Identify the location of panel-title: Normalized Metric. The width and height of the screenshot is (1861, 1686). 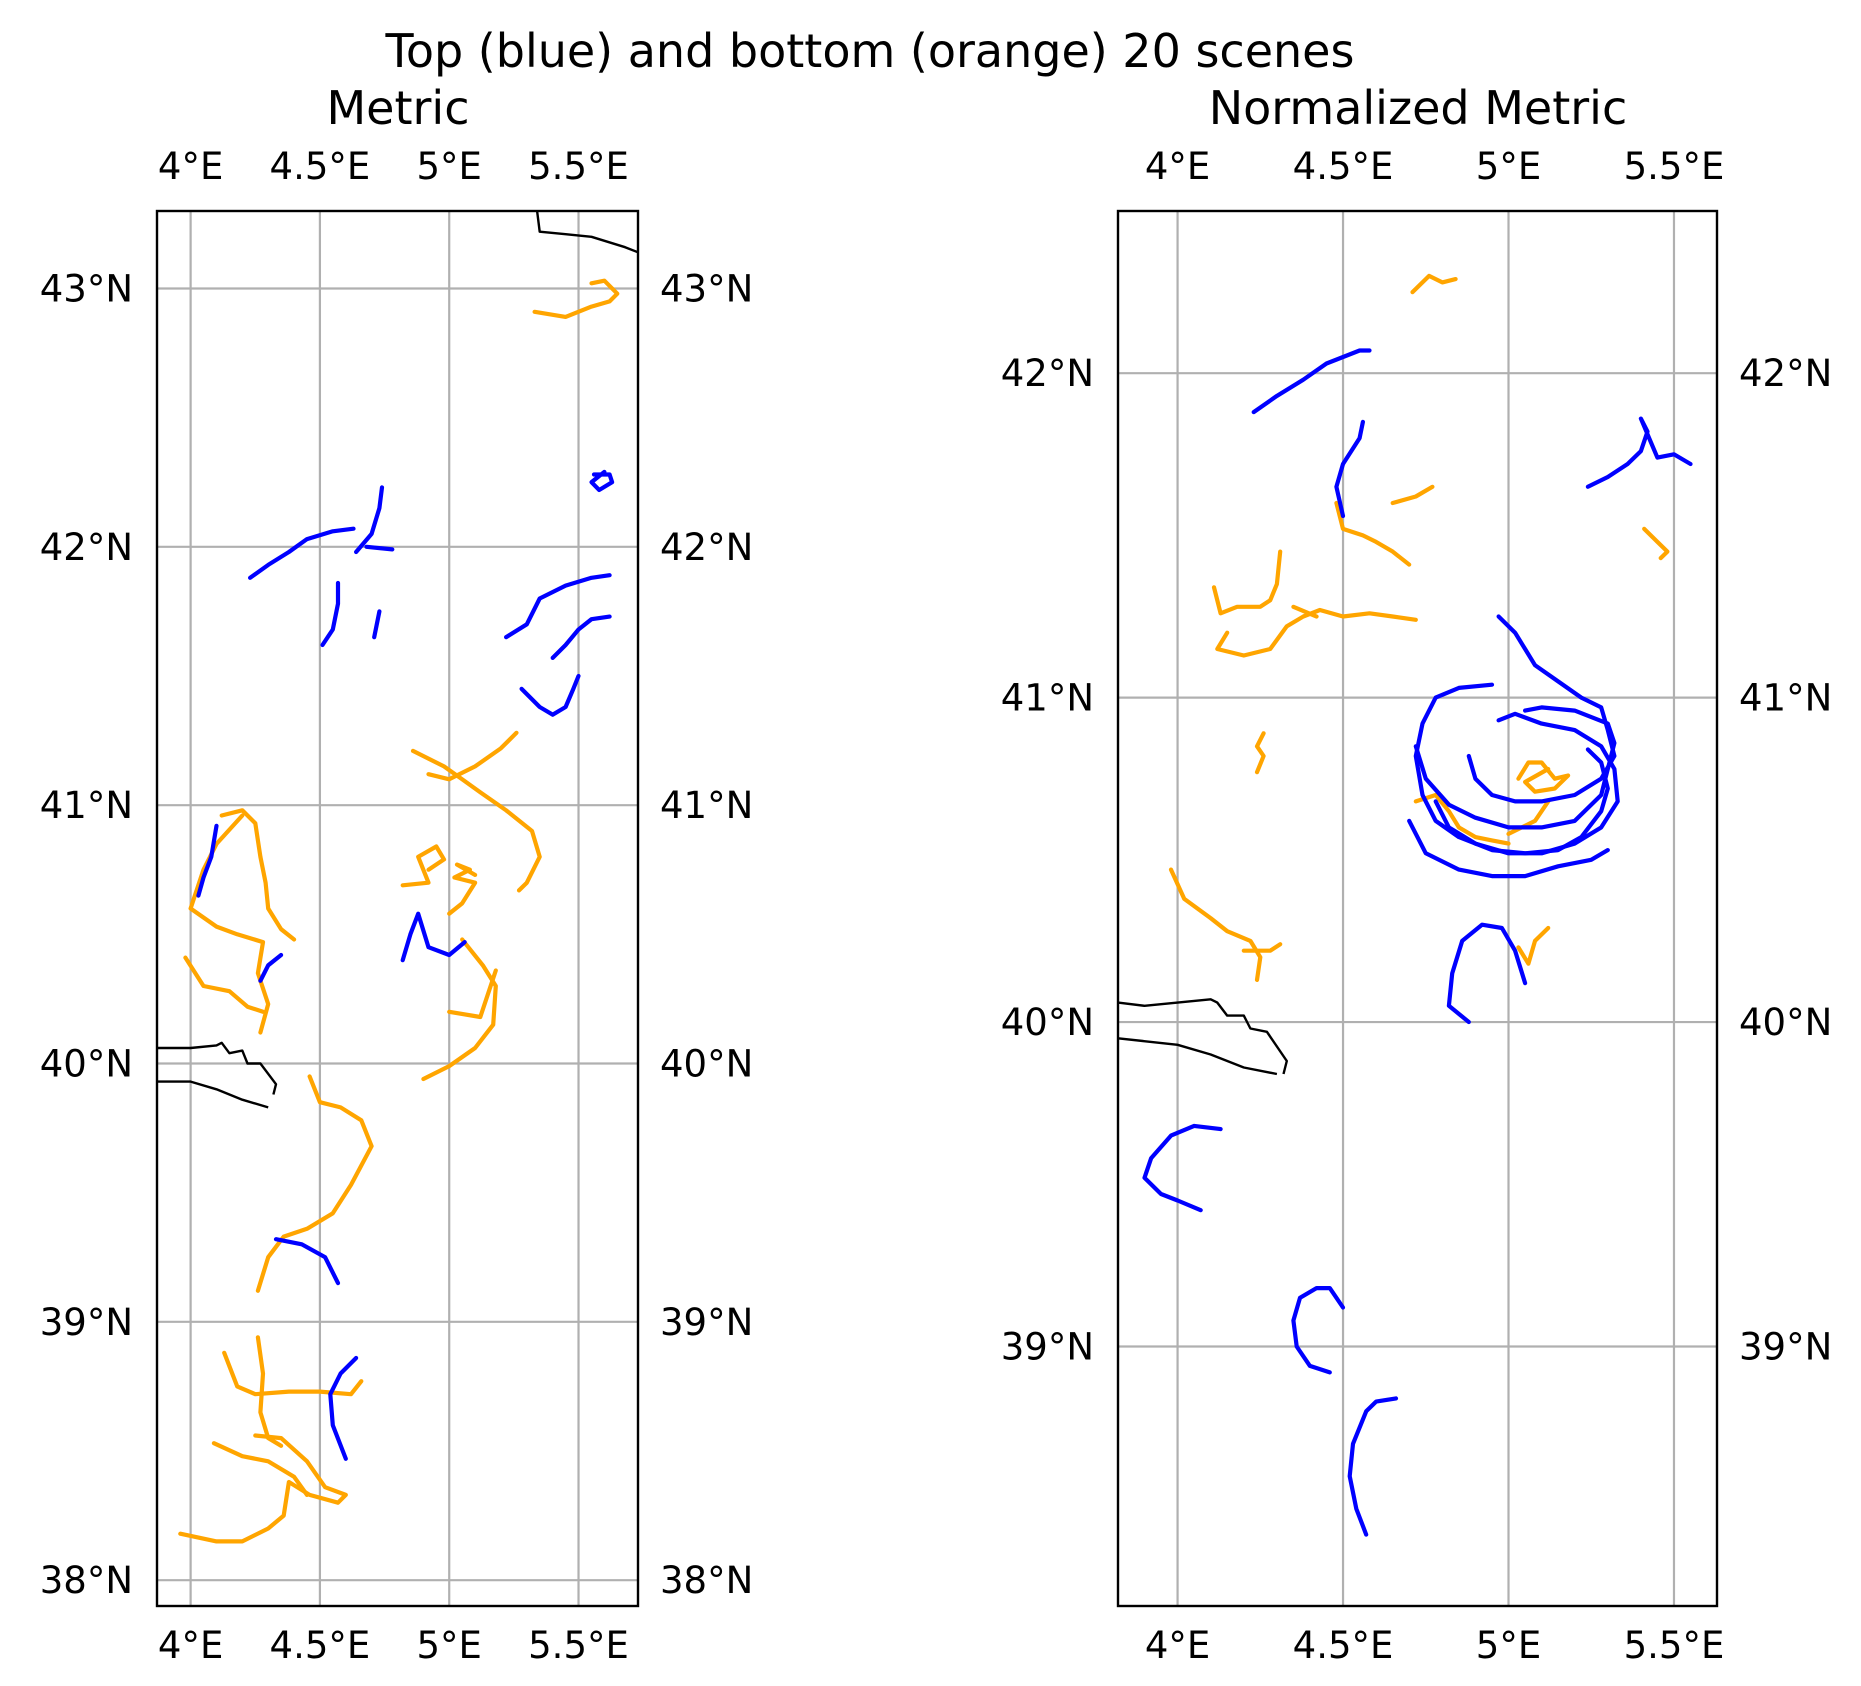
(1418, 108).